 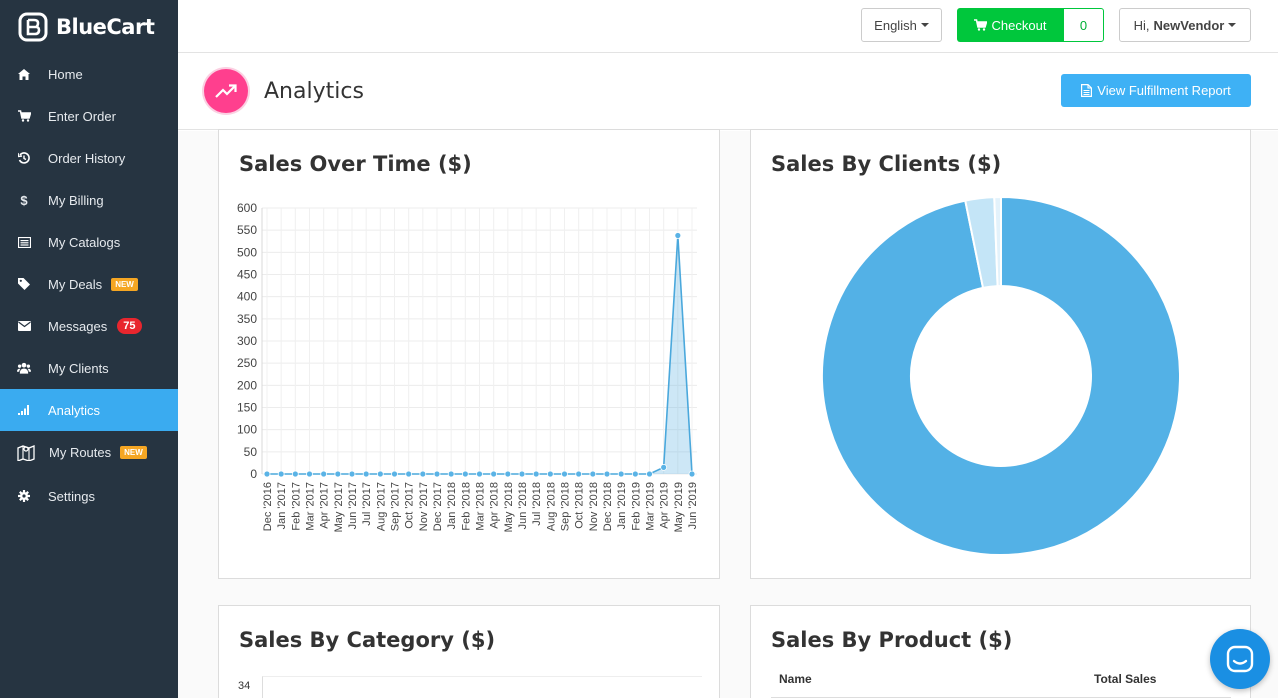 What do you see at coordinates (247, 385) in the screenshot?
I see `y-tick-label: 200` at bounding box center [247, 385].